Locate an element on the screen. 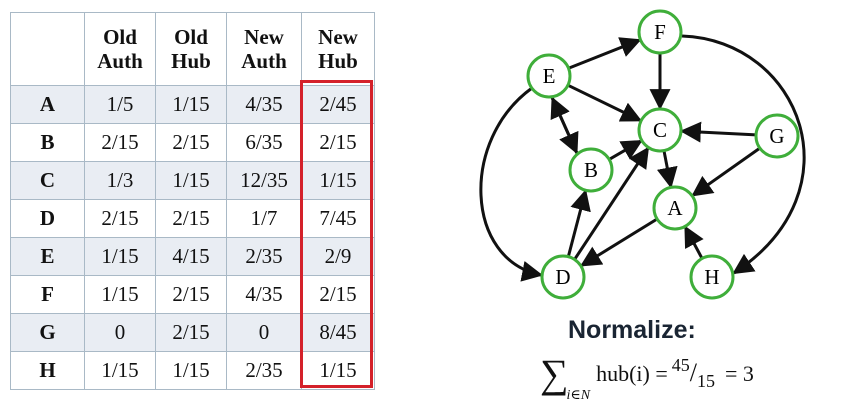 The width and height of the screenshot is (848, 408). node-d: D is located at coordinates (563, 277).